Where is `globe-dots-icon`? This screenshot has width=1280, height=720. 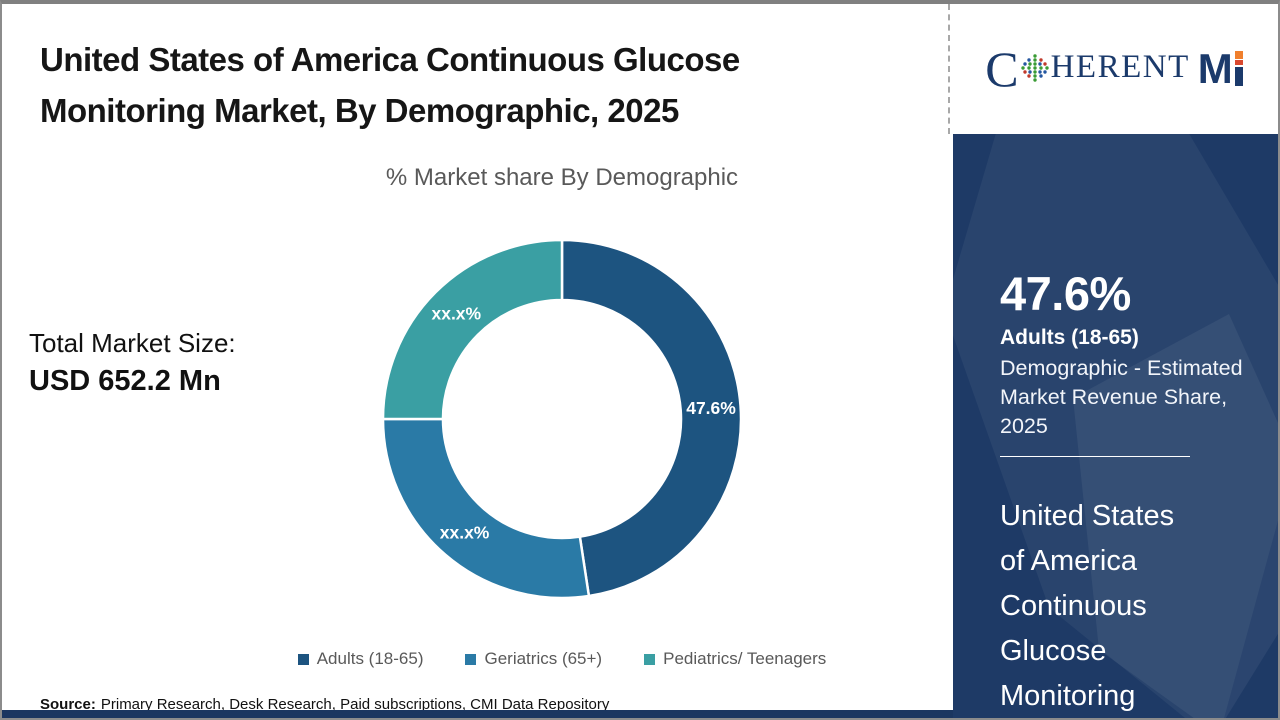 globe-dots-icon is located at coordinates (1034, 68).